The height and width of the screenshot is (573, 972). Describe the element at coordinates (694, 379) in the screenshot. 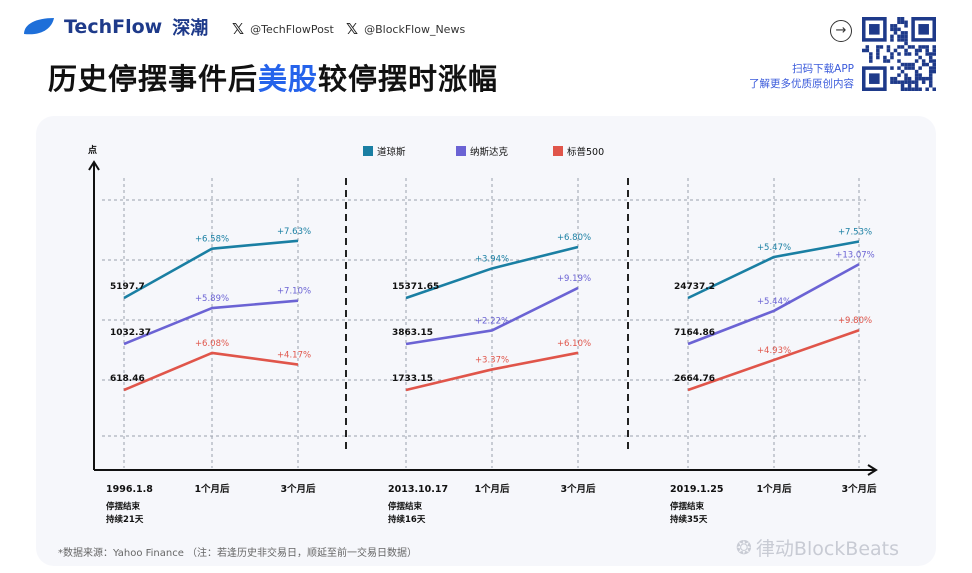

I see `start-value-label: 2664.76` at that location.